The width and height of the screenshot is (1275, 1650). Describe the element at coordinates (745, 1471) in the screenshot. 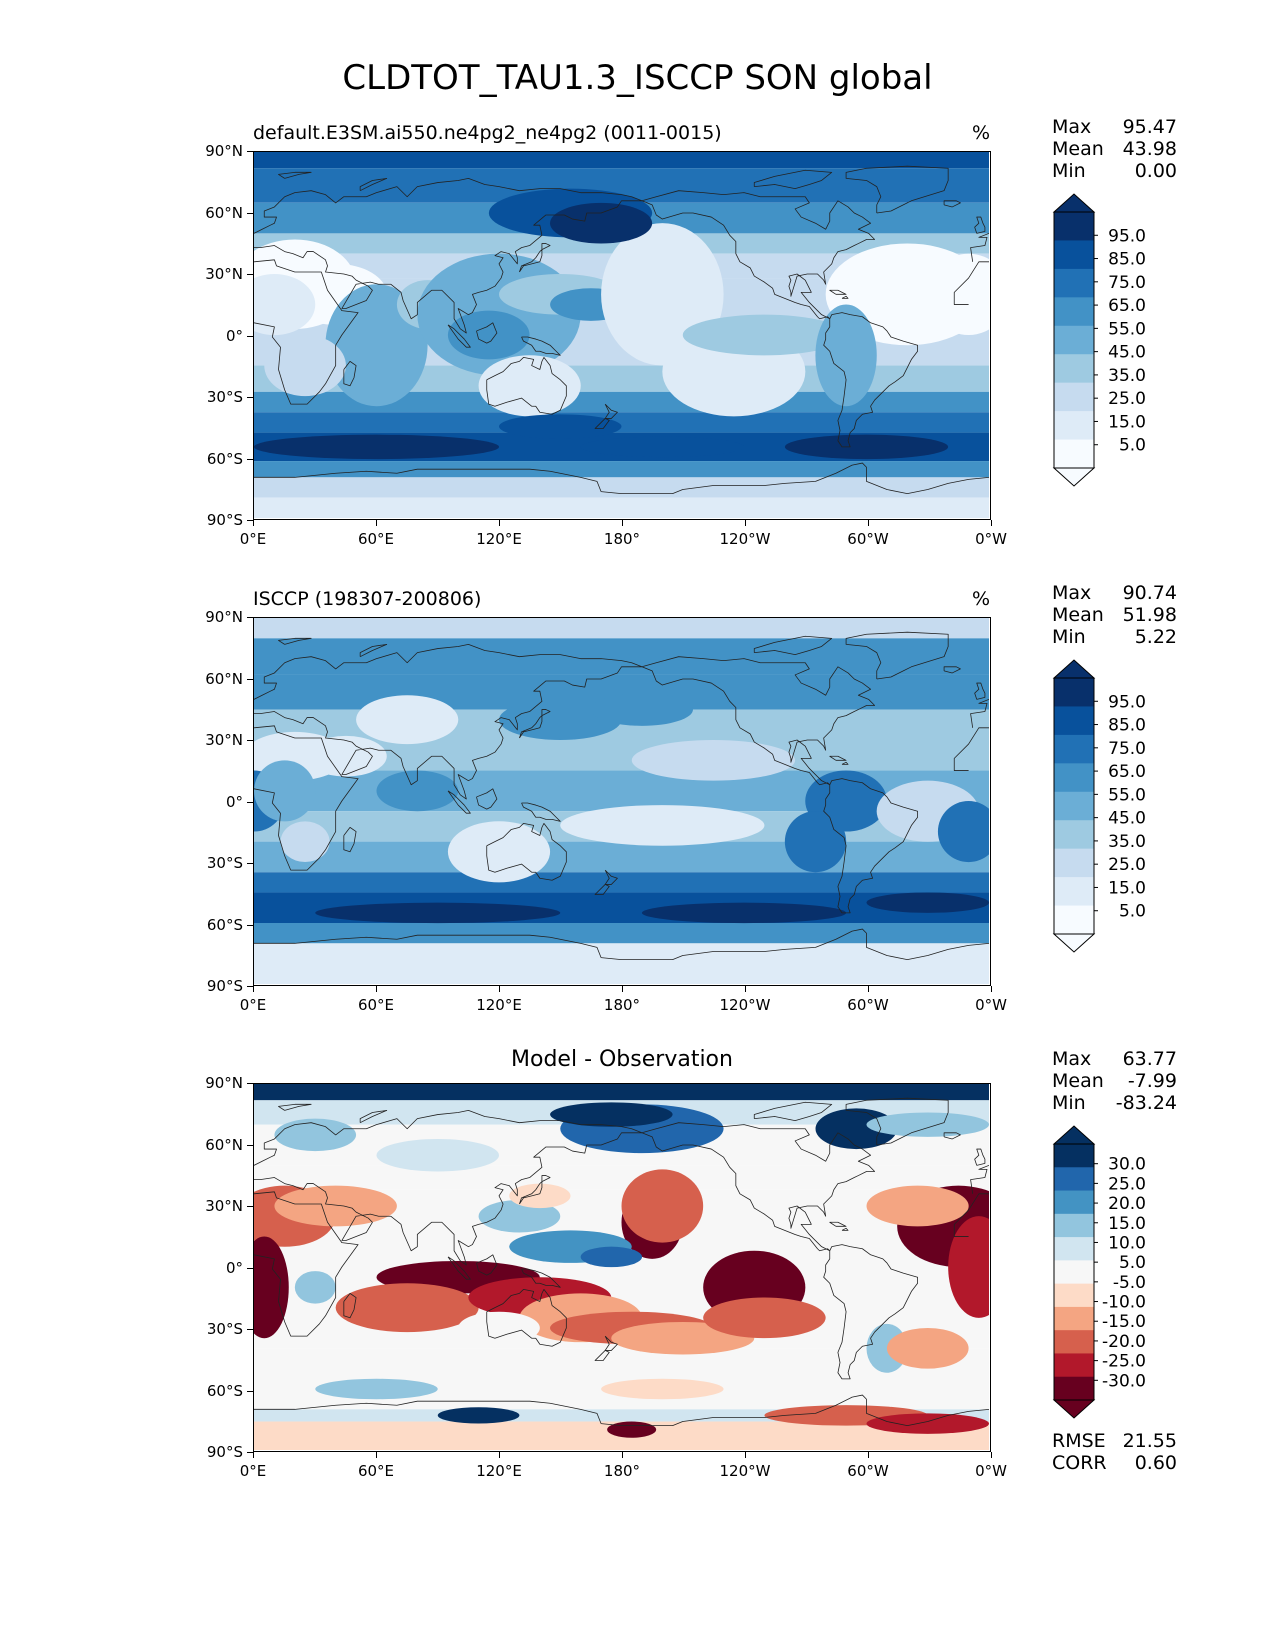

I see `x-tick-label: 120°W` at that location.